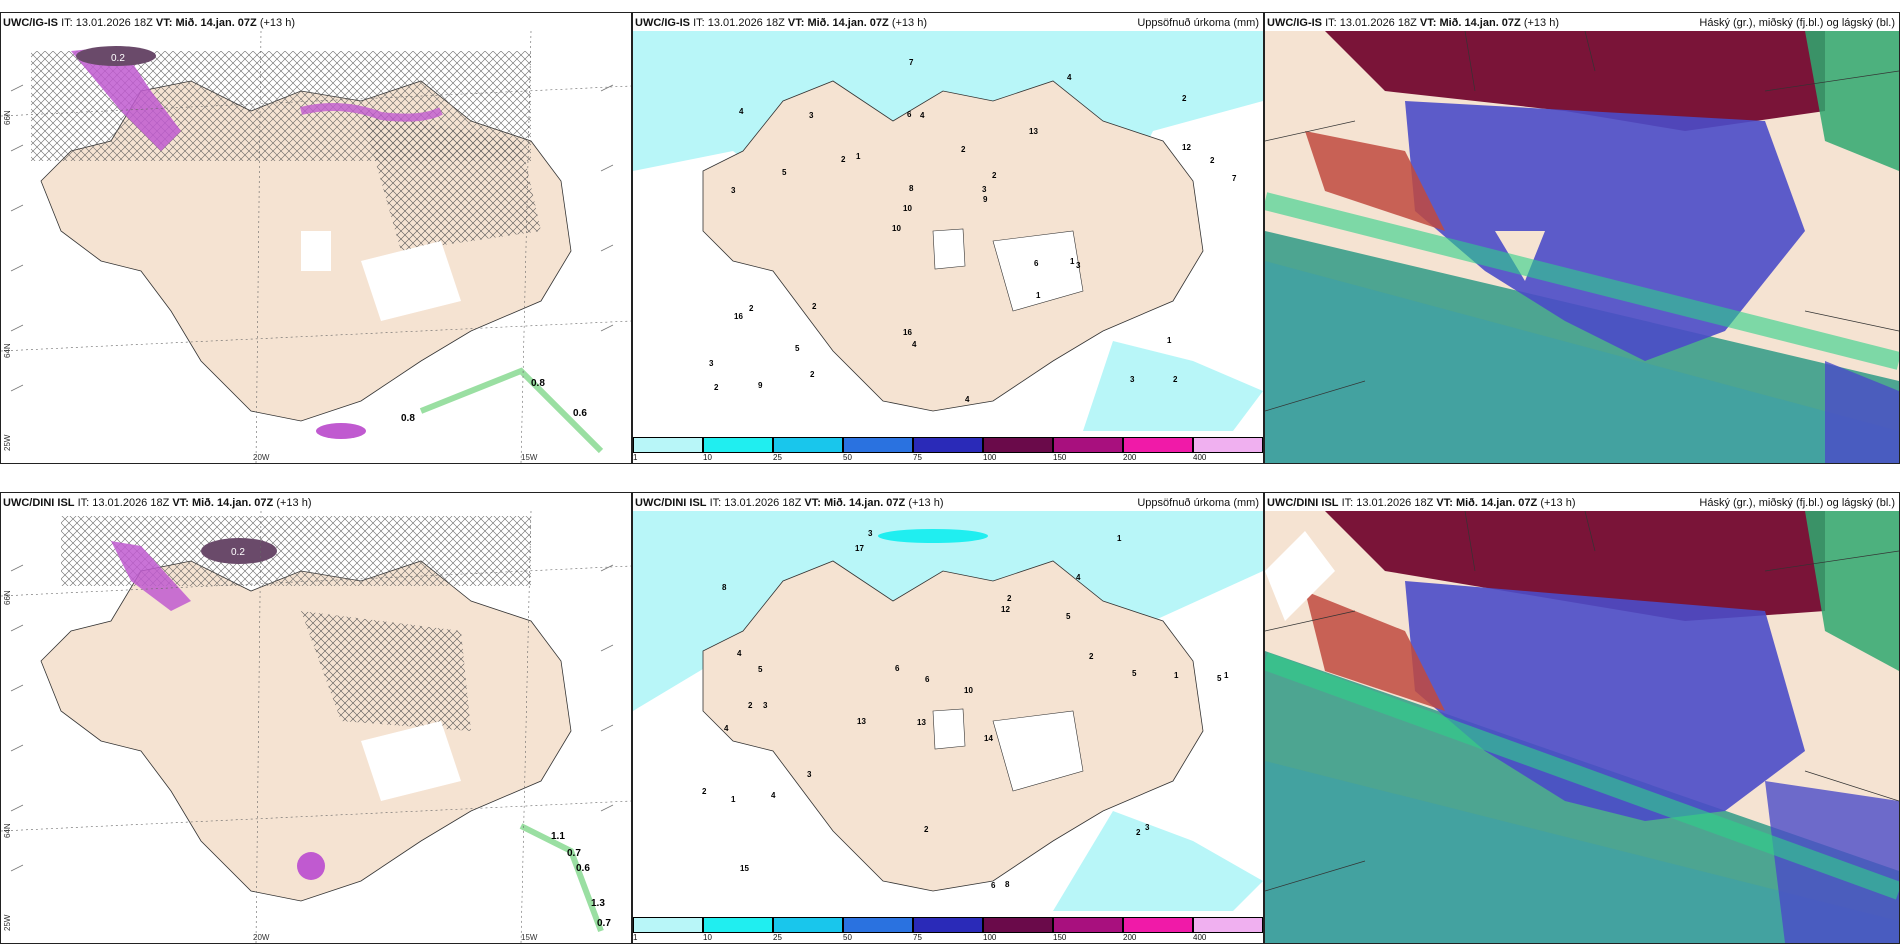 The width and height of the screenshot is (1900, 950). I want to click on precip-value-label: 16, so click(738, 316).